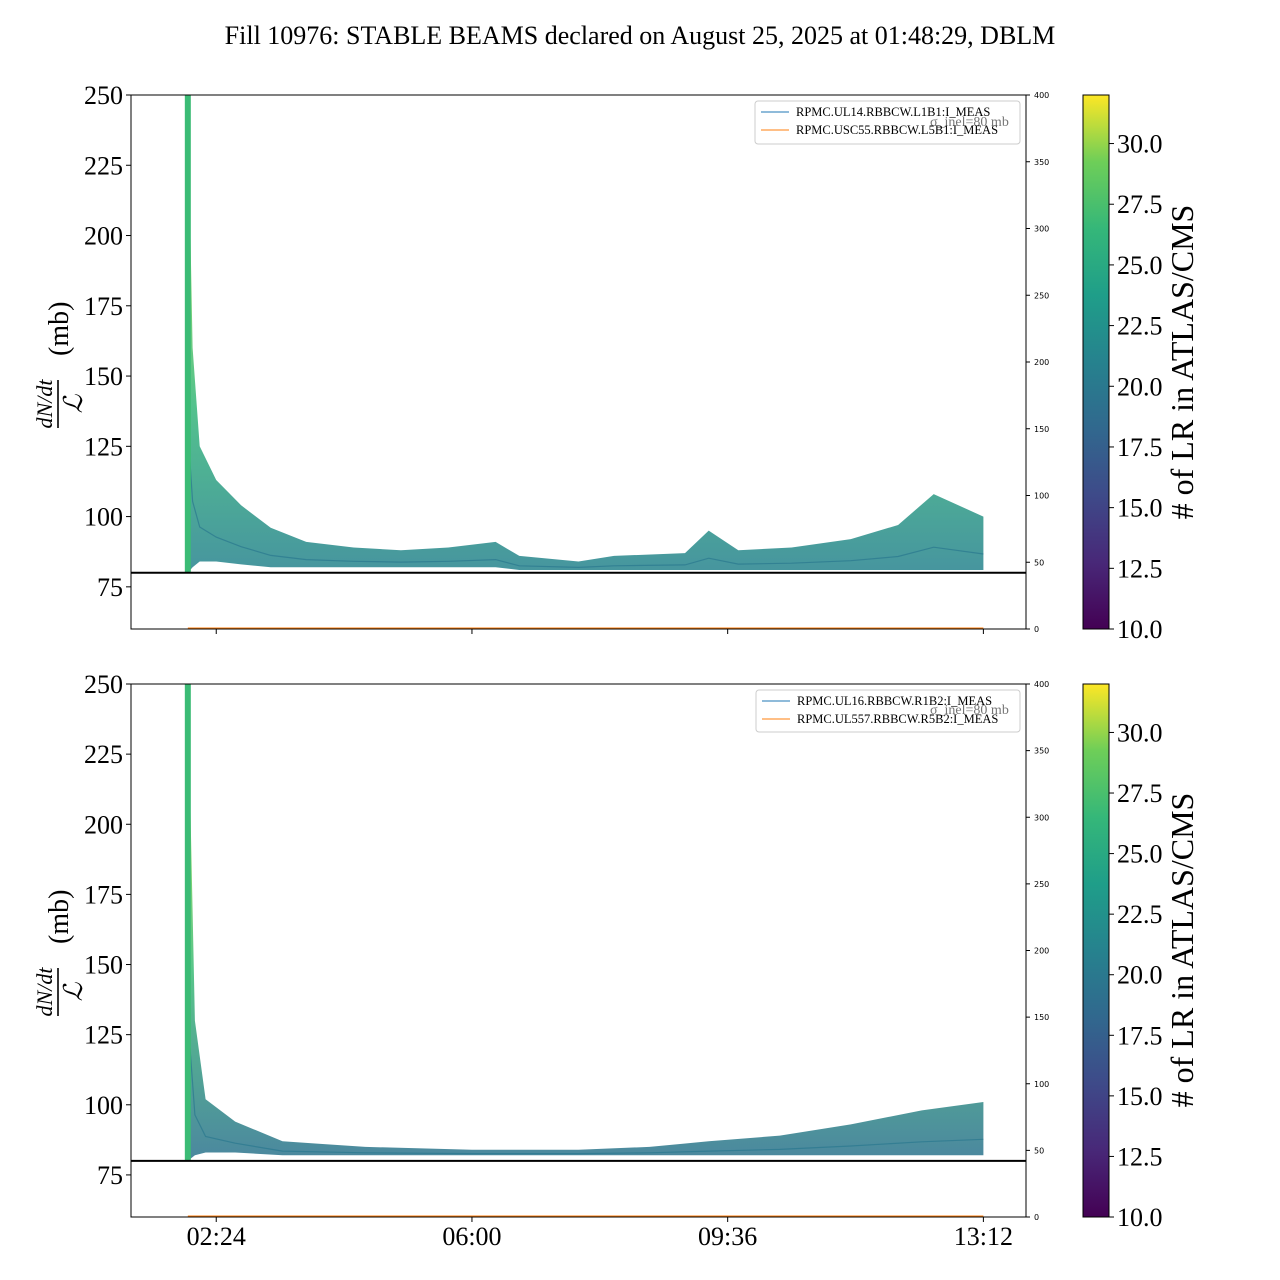 The width and height of the screenshot is (1280, 1280). I want to click on top-xaxis, so click(599, 631).